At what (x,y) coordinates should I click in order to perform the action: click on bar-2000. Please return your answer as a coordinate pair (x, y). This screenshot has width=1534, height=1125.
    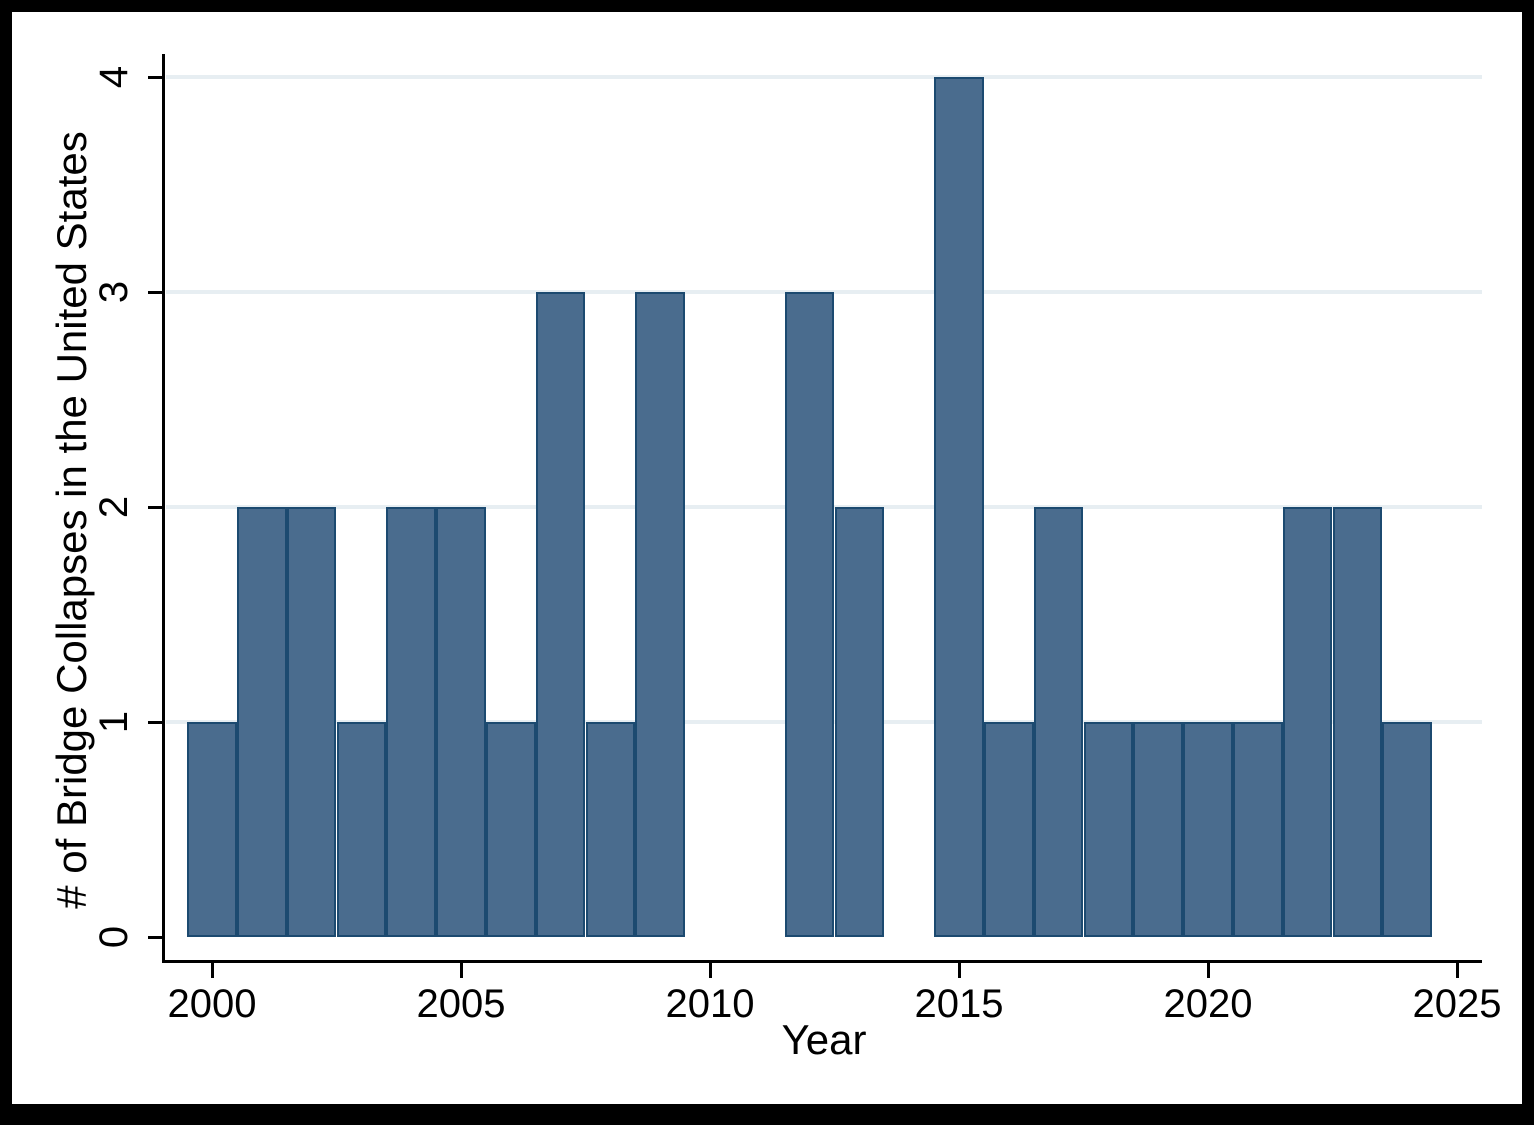
    Looking at the image, I should click on (212, 829).